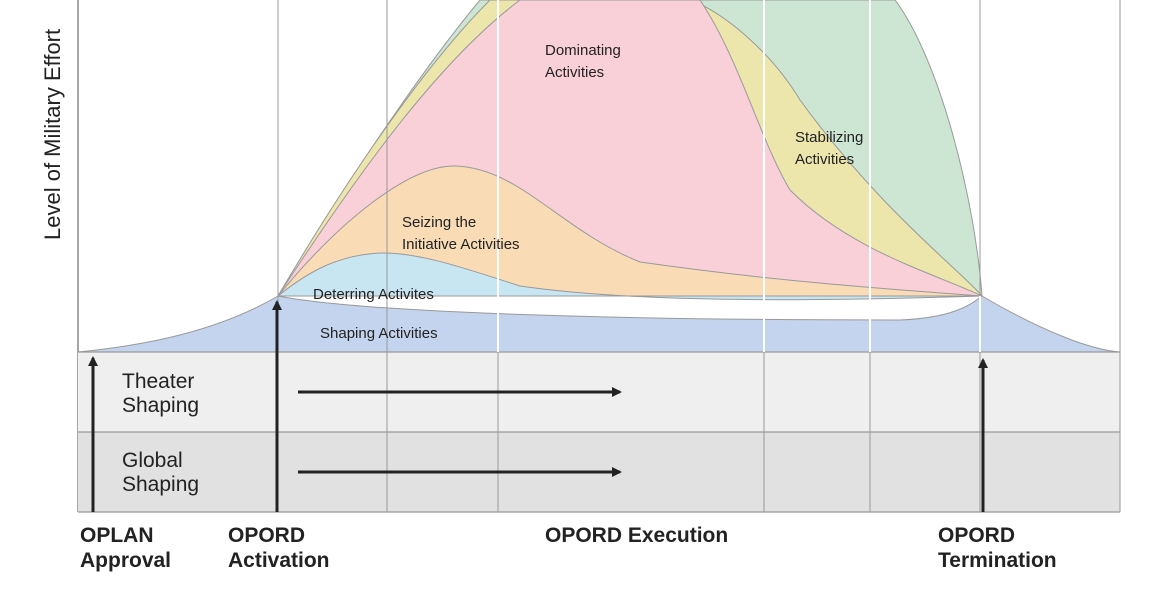 This screenshot has height=600, width=1166. What do you see at coordinates (574, 72) in the screenshot?
I see `dominating-label-line2: Activities` at bounding box center [574, 72].